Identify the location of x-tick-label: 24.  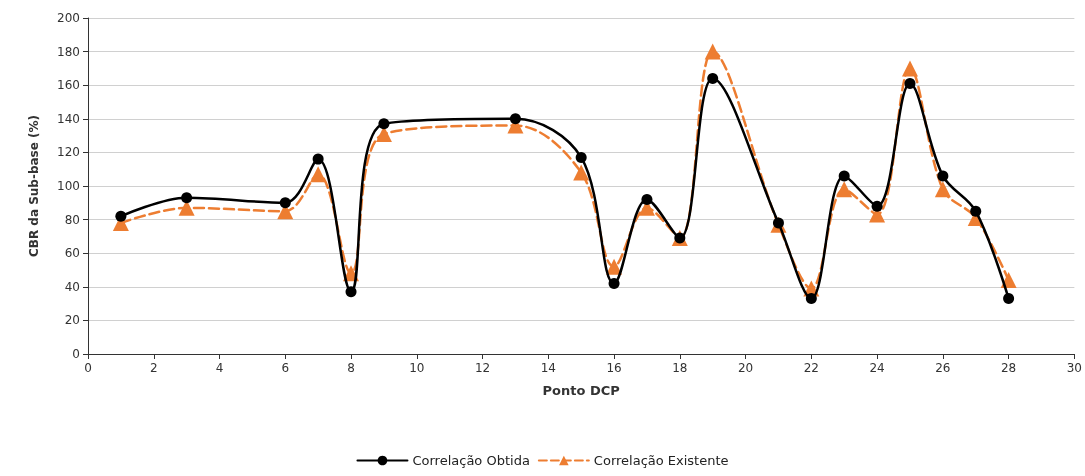
(877, 368).